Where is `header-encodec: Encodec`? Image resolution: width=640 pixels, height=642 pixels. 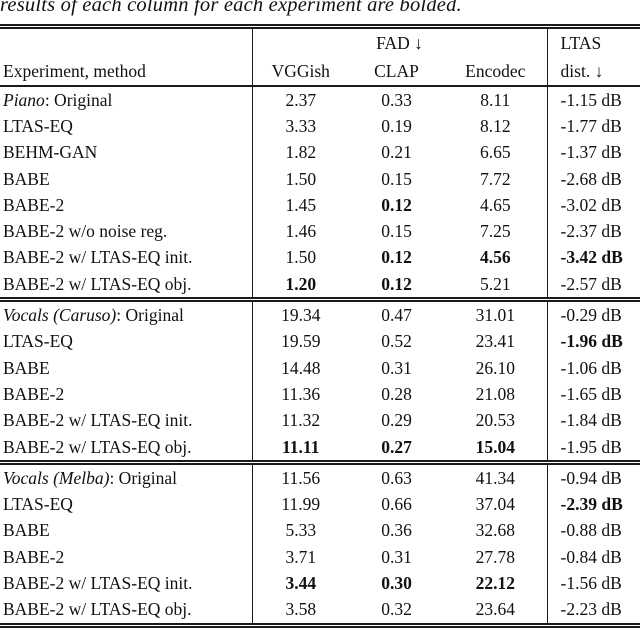
header-encodec: Encodec is located at coordinates (496, 72).